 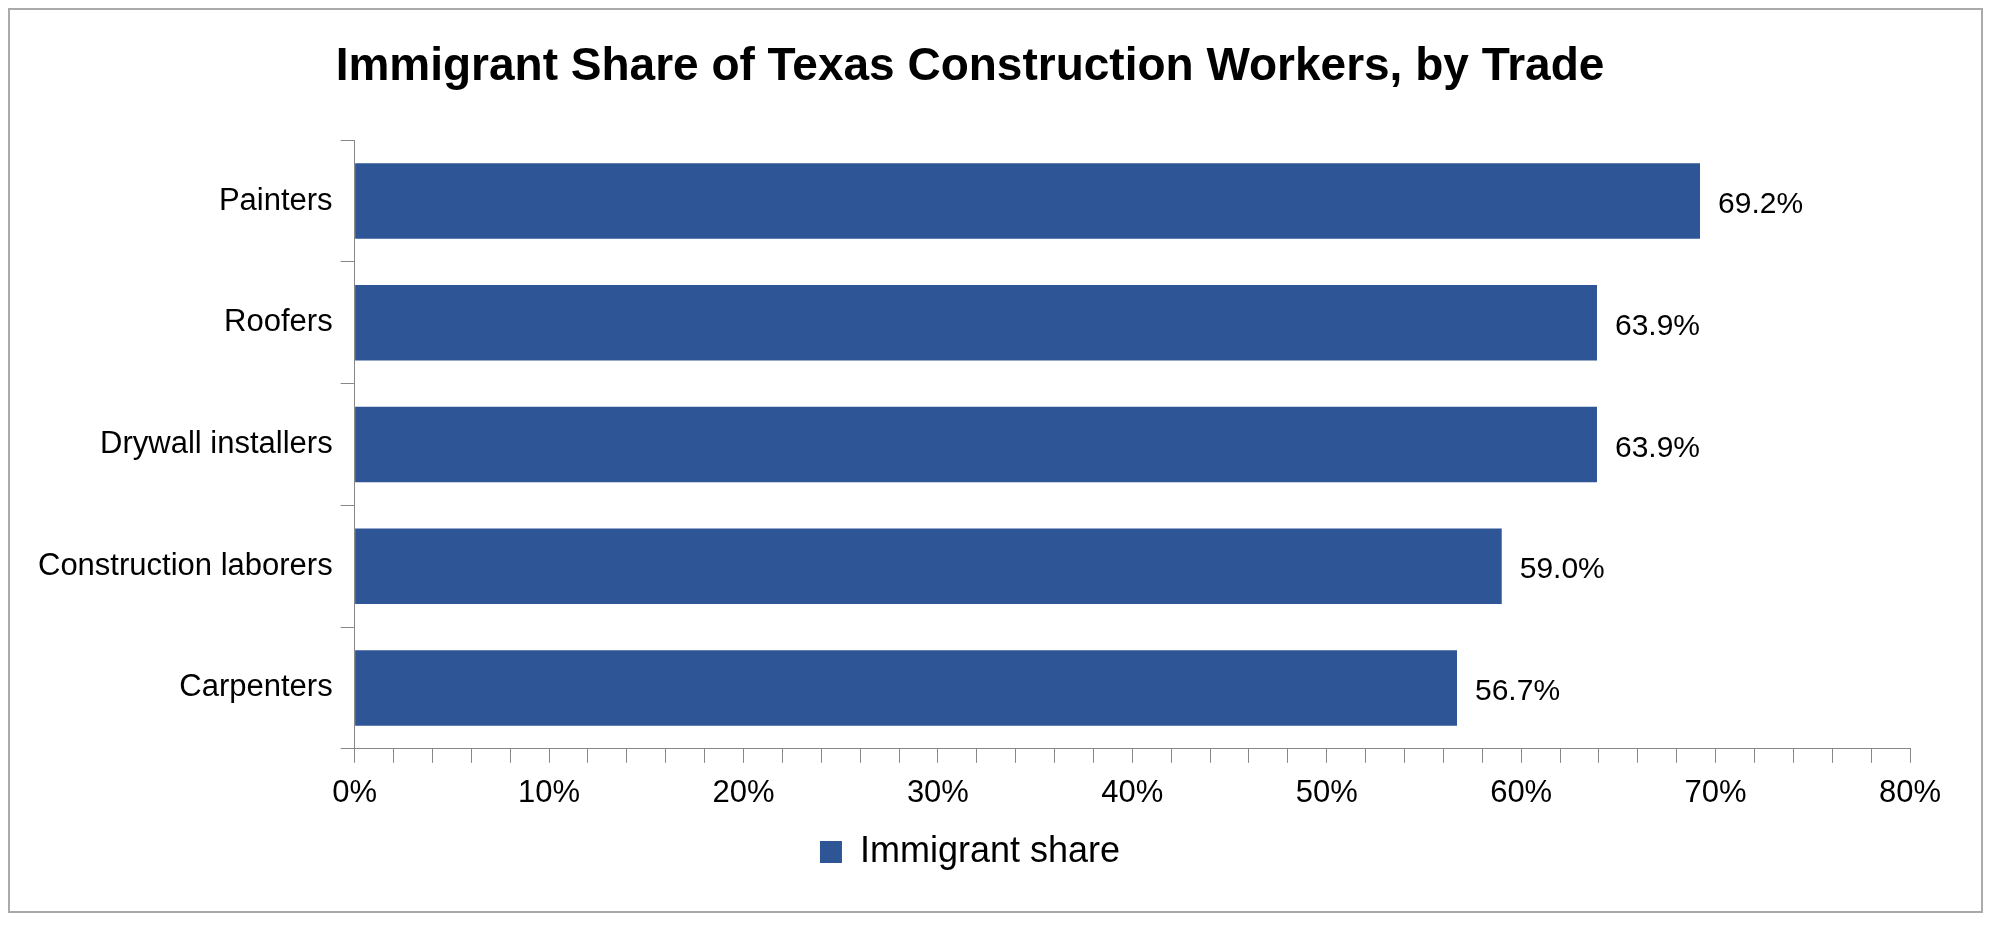 What do you see at coordinates (743, 791) in the screenshot?
I see `x-tick-label: 20%` at bounding box center [743, 791].